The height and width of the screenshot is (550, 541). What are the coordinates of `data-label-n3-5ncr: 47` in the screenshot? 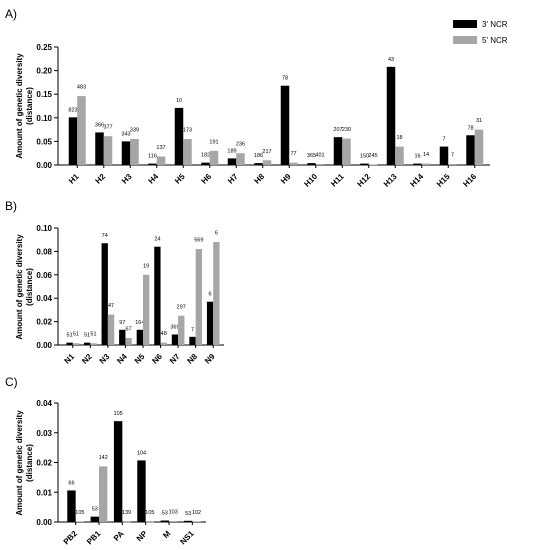 It's located at (111, 306).